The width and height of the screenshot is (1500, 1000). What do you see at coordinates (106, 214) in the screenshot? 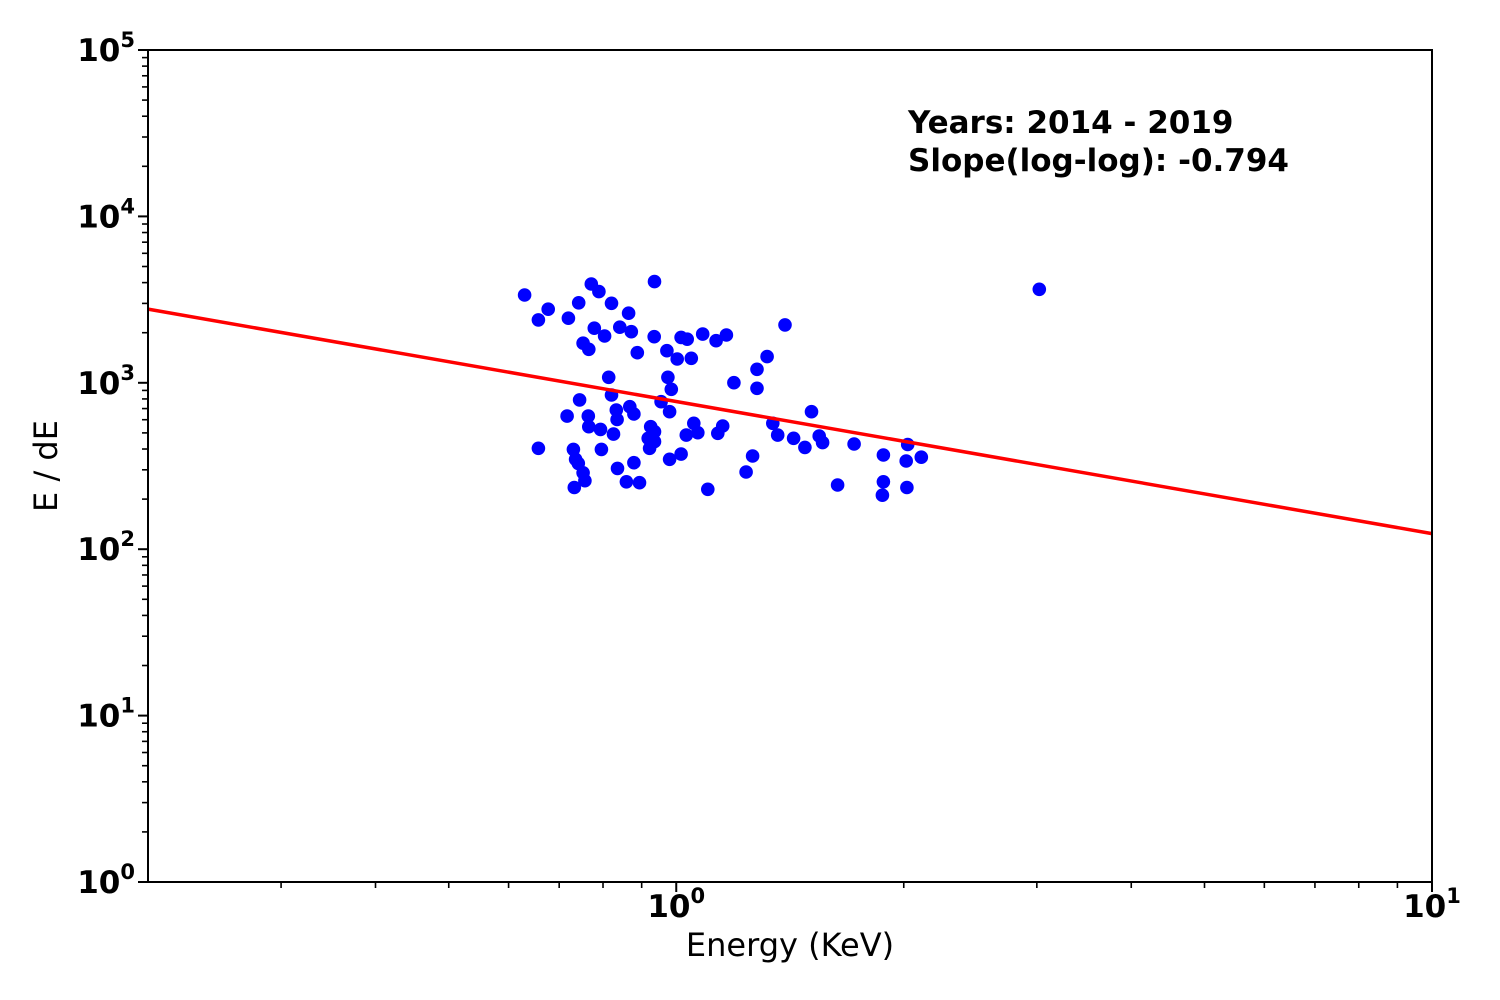
I see `y-tick-label: 104` at bounding box center [106, 214].